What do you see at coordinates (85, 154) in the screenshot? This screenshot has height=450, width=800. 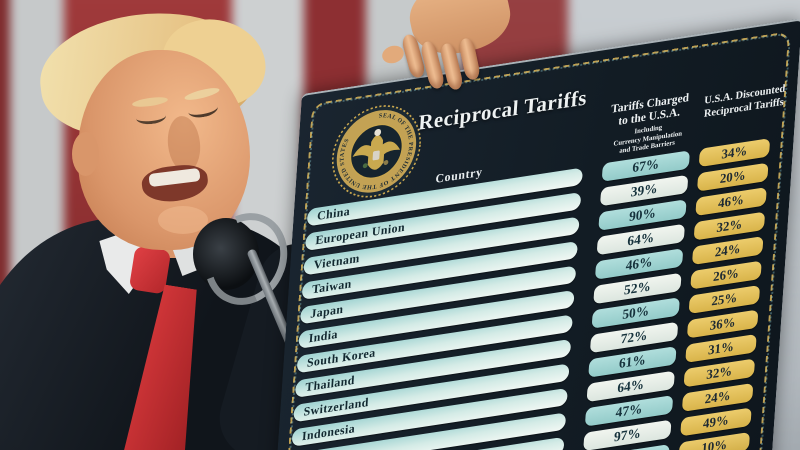 I see `ear` at bounding box center [85, 154].